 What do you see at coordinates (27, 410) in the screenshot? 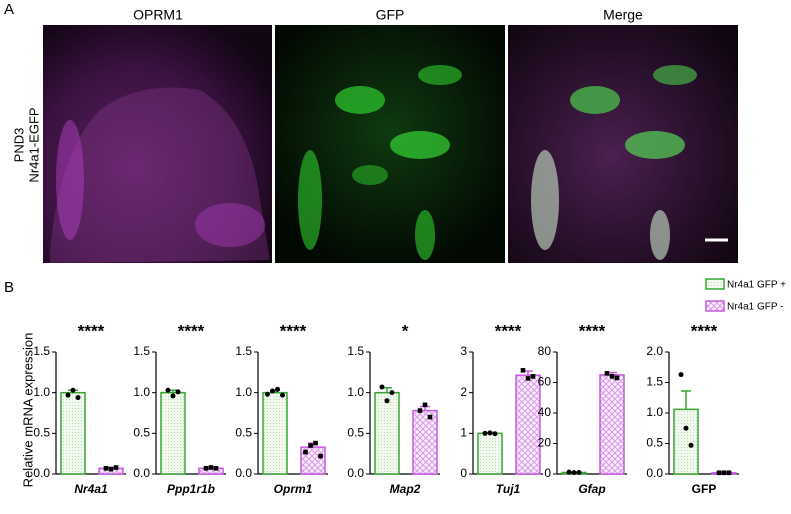
I see `y-axis-label: Relative mRNA expression` at bounding box center [27, 410].